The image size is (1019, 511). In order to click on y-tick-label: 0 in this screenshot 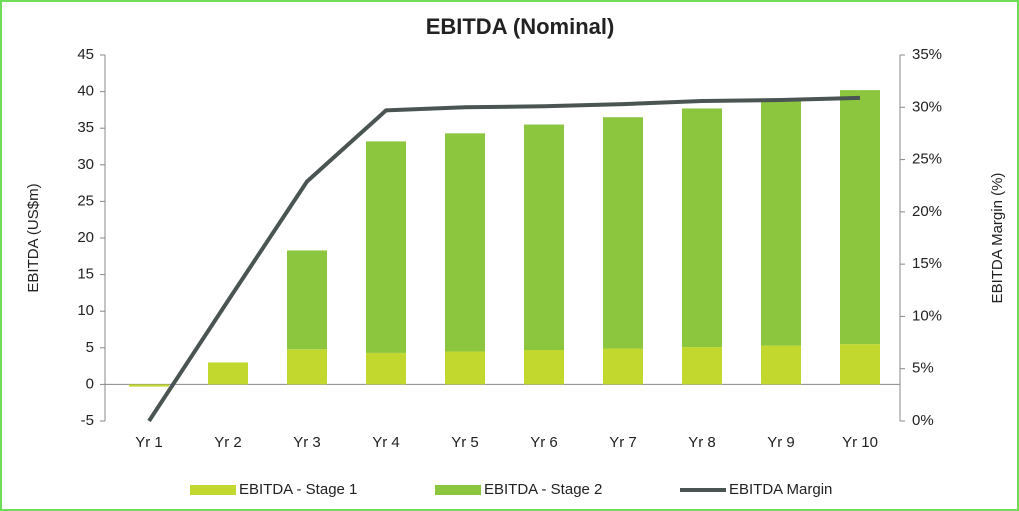, I will do `click(90, 383)`.